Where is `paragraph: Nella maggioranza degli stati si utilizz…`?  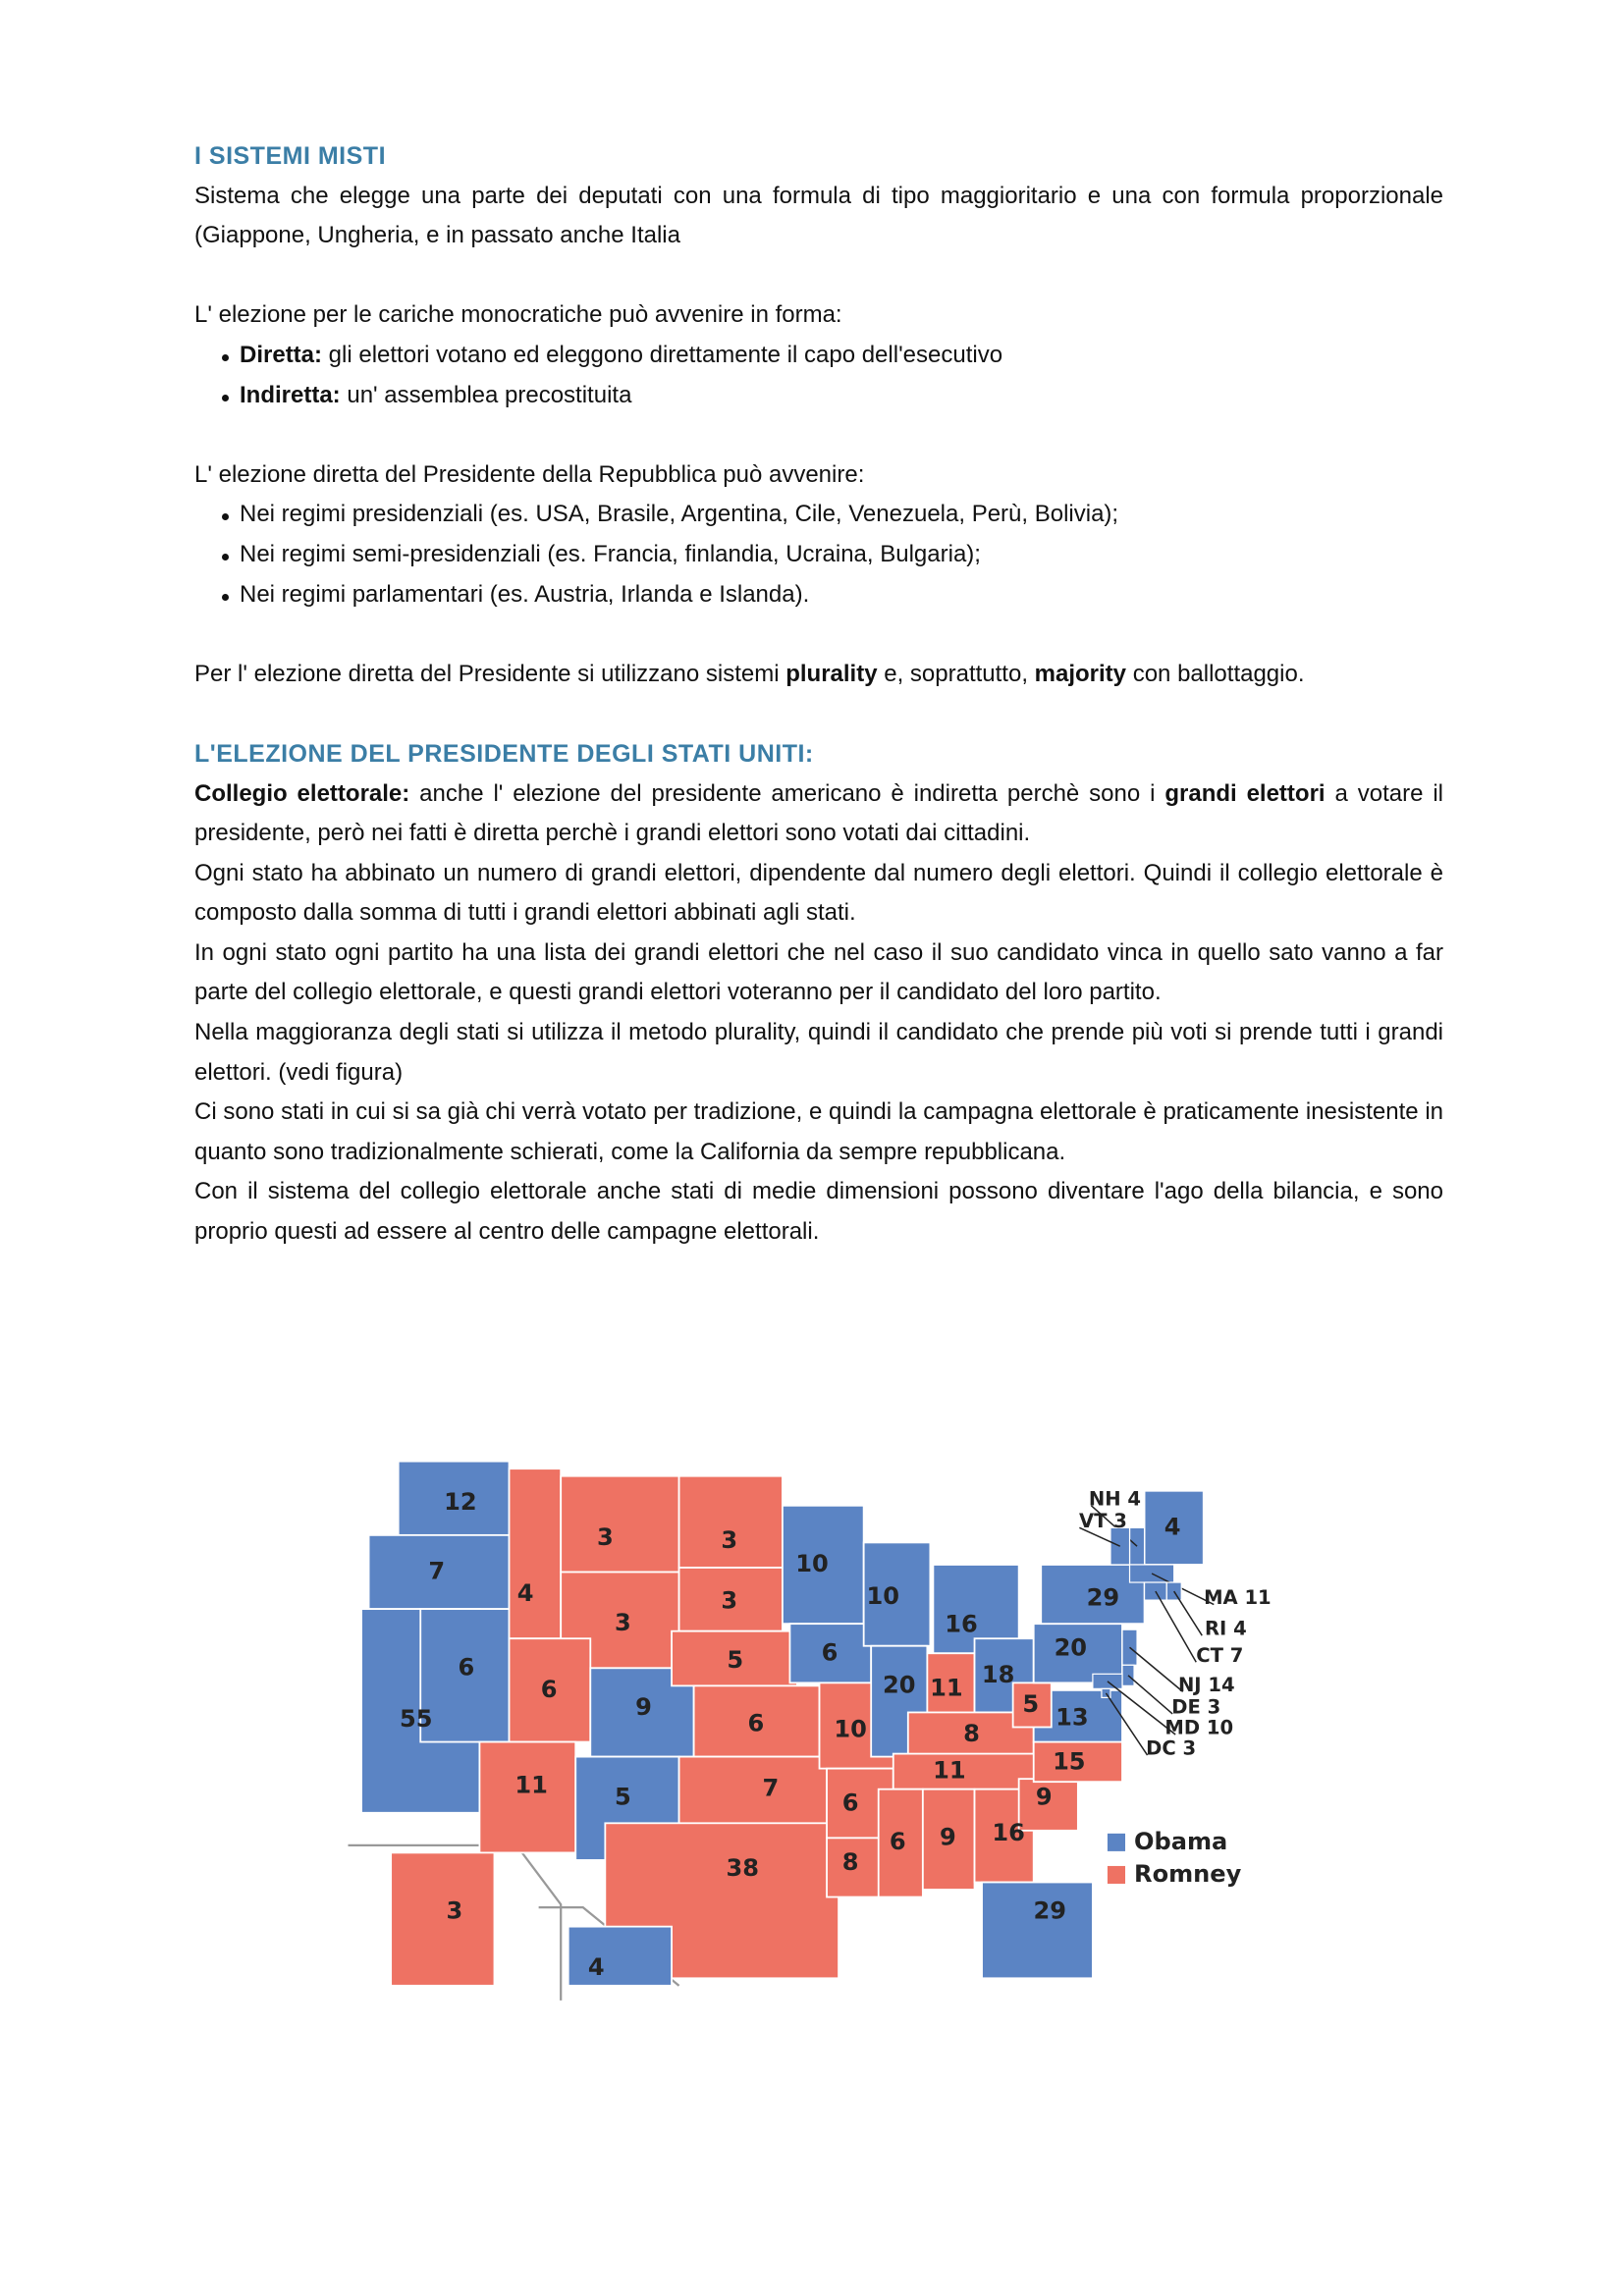 paragraph: Nella maggioranza degli stati si utilizz… is located at coordinates (818, 1053).